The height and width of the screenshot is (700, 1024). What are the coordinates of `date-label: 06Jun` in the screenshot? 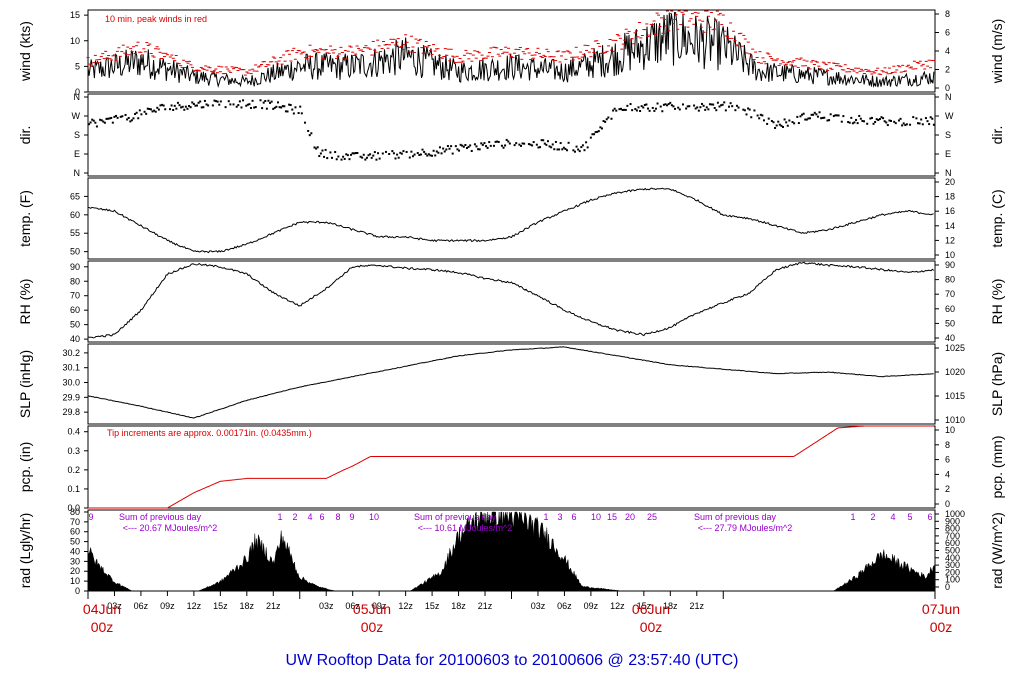 It's located at (651, 609).